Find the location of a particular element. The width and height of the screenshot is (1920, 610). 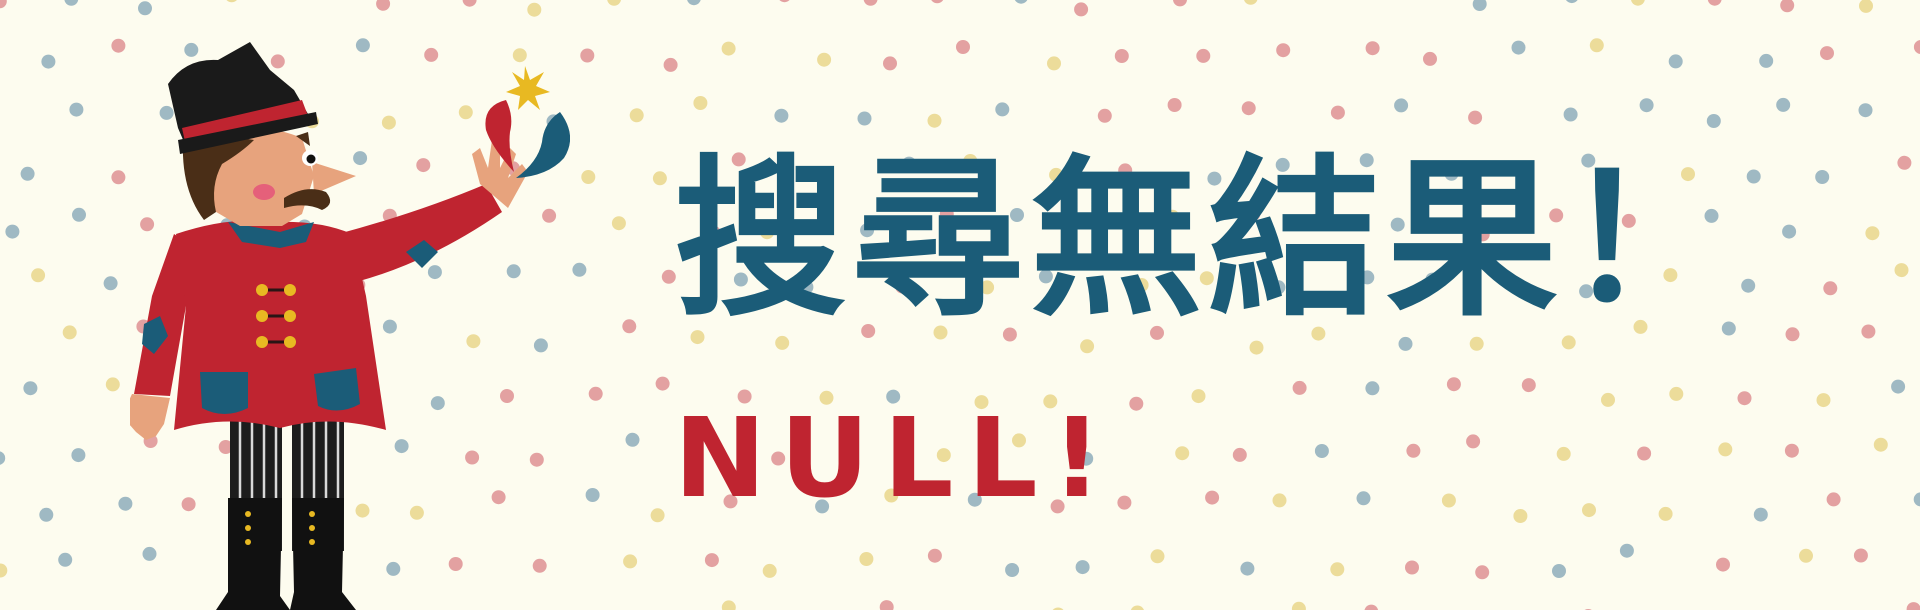

red-coat is located at coordinates (280, 325).